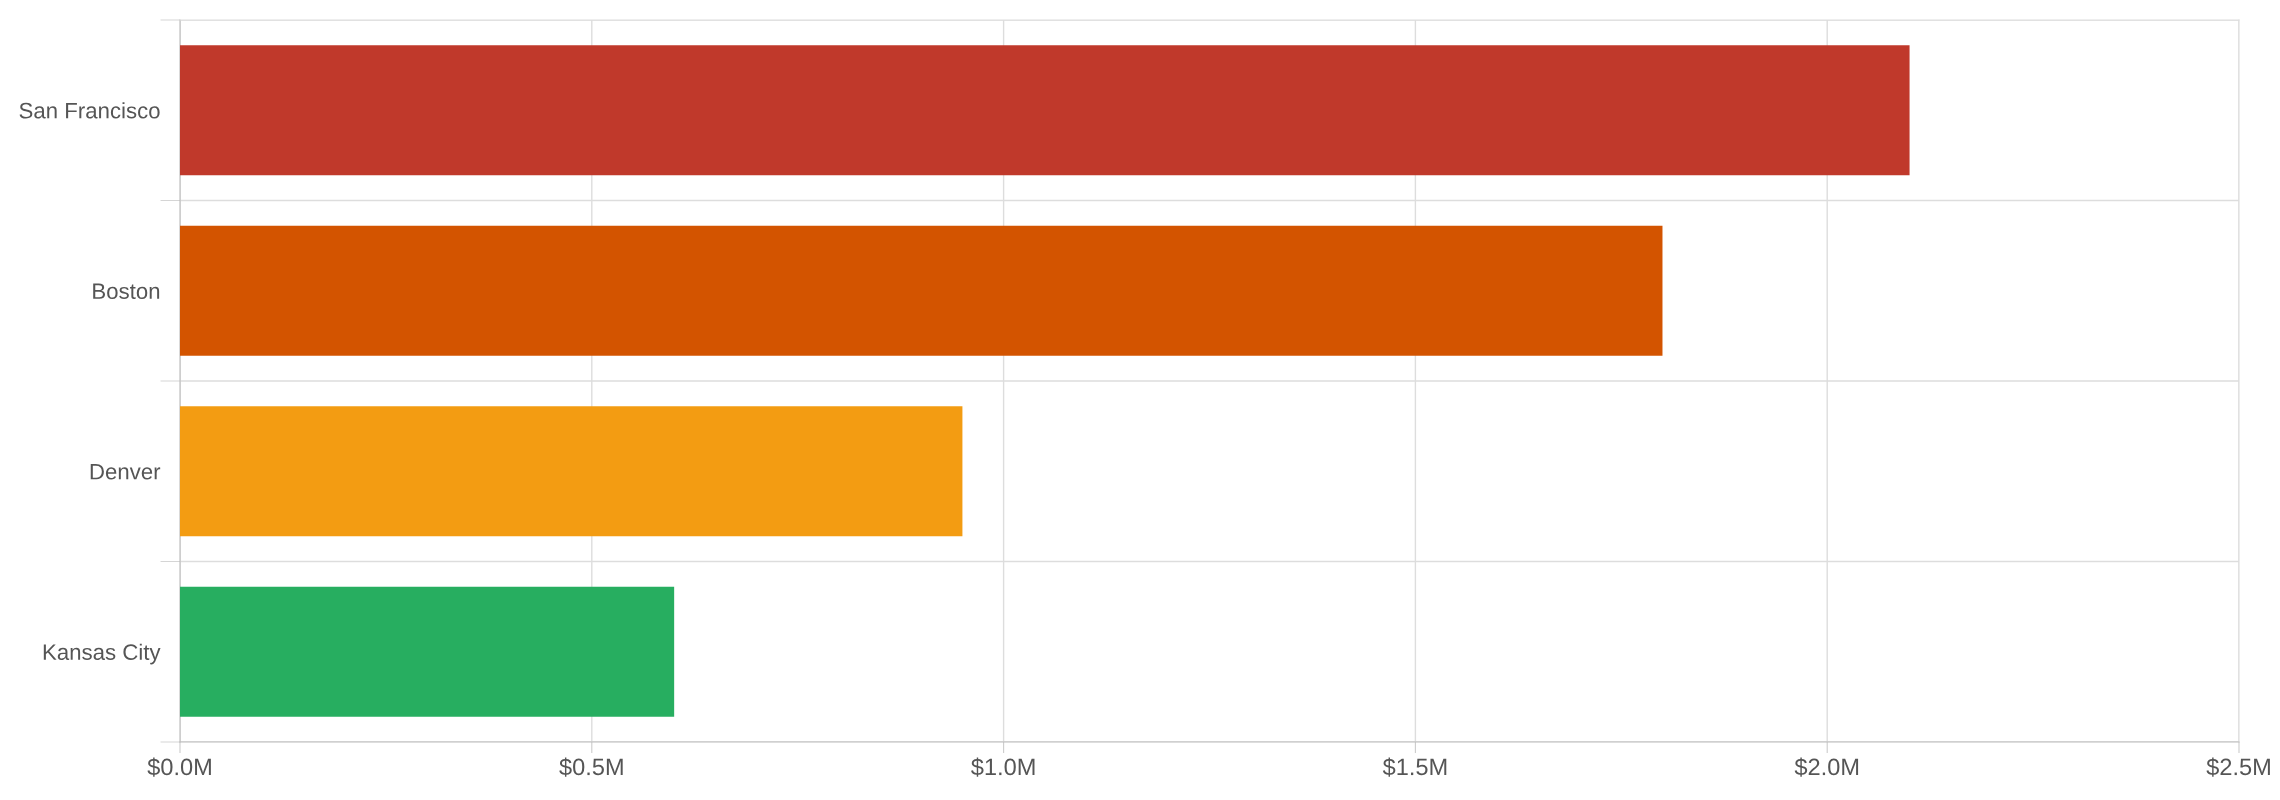 The height and width of the screenshot is (800, 2280). What do you see at coordinates (102, 654) in the screenshot?
I see `y-tick-label: Kansas City` at bounding box center [102, 654].